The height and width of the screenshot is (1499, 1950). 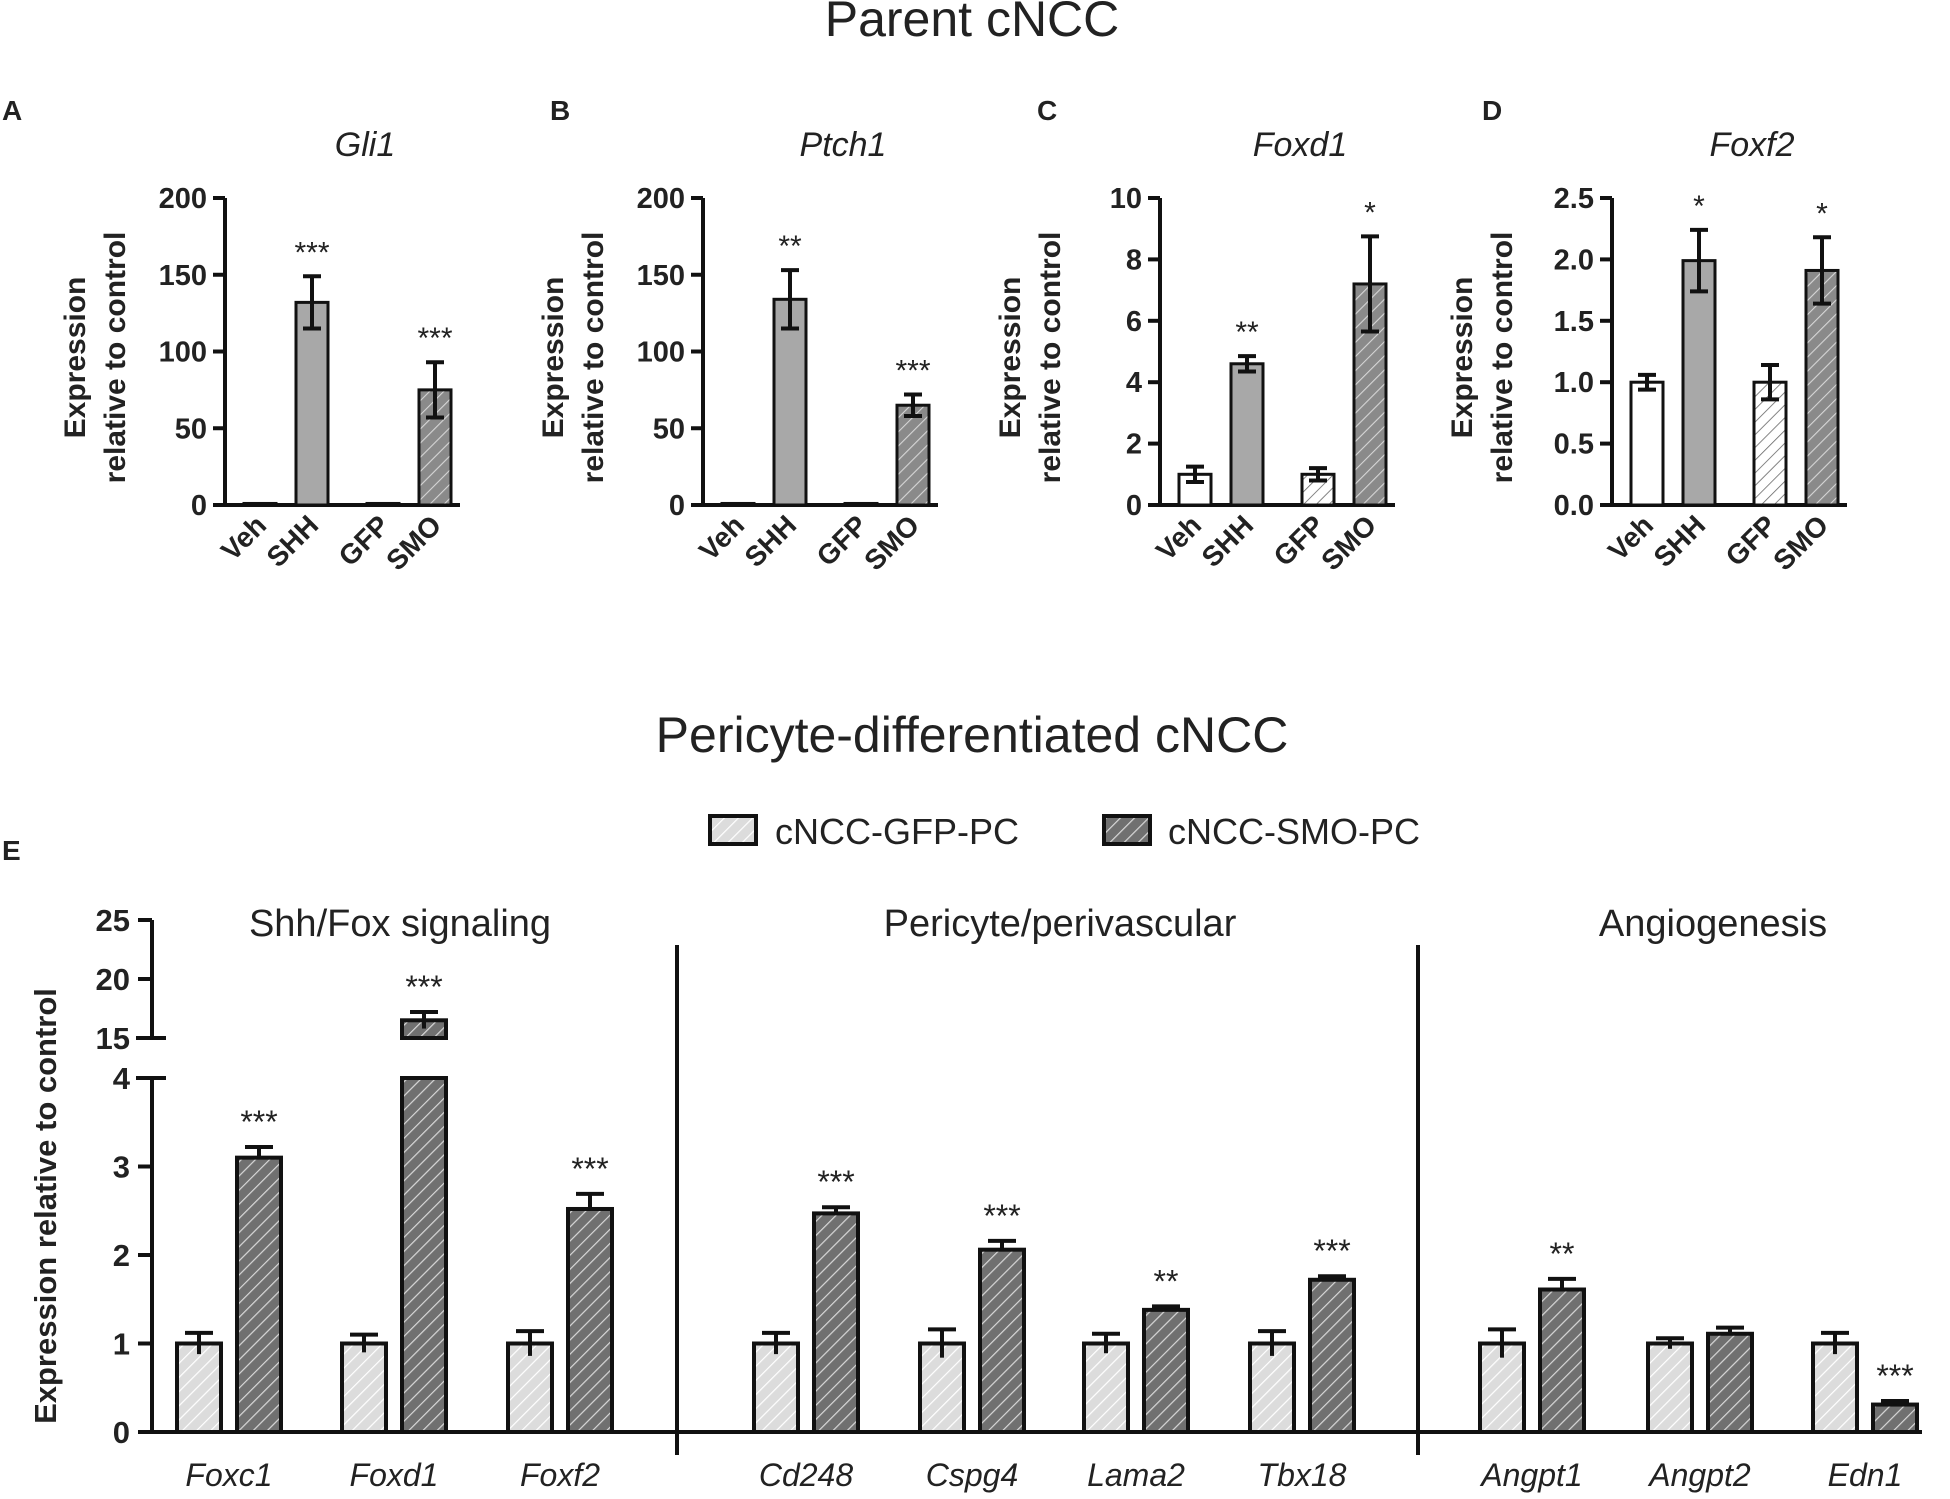 What do you see at coordinates (424, 1058) in the screenshot?
I see `bar-break-gap` at bounding box center [424, 1058].